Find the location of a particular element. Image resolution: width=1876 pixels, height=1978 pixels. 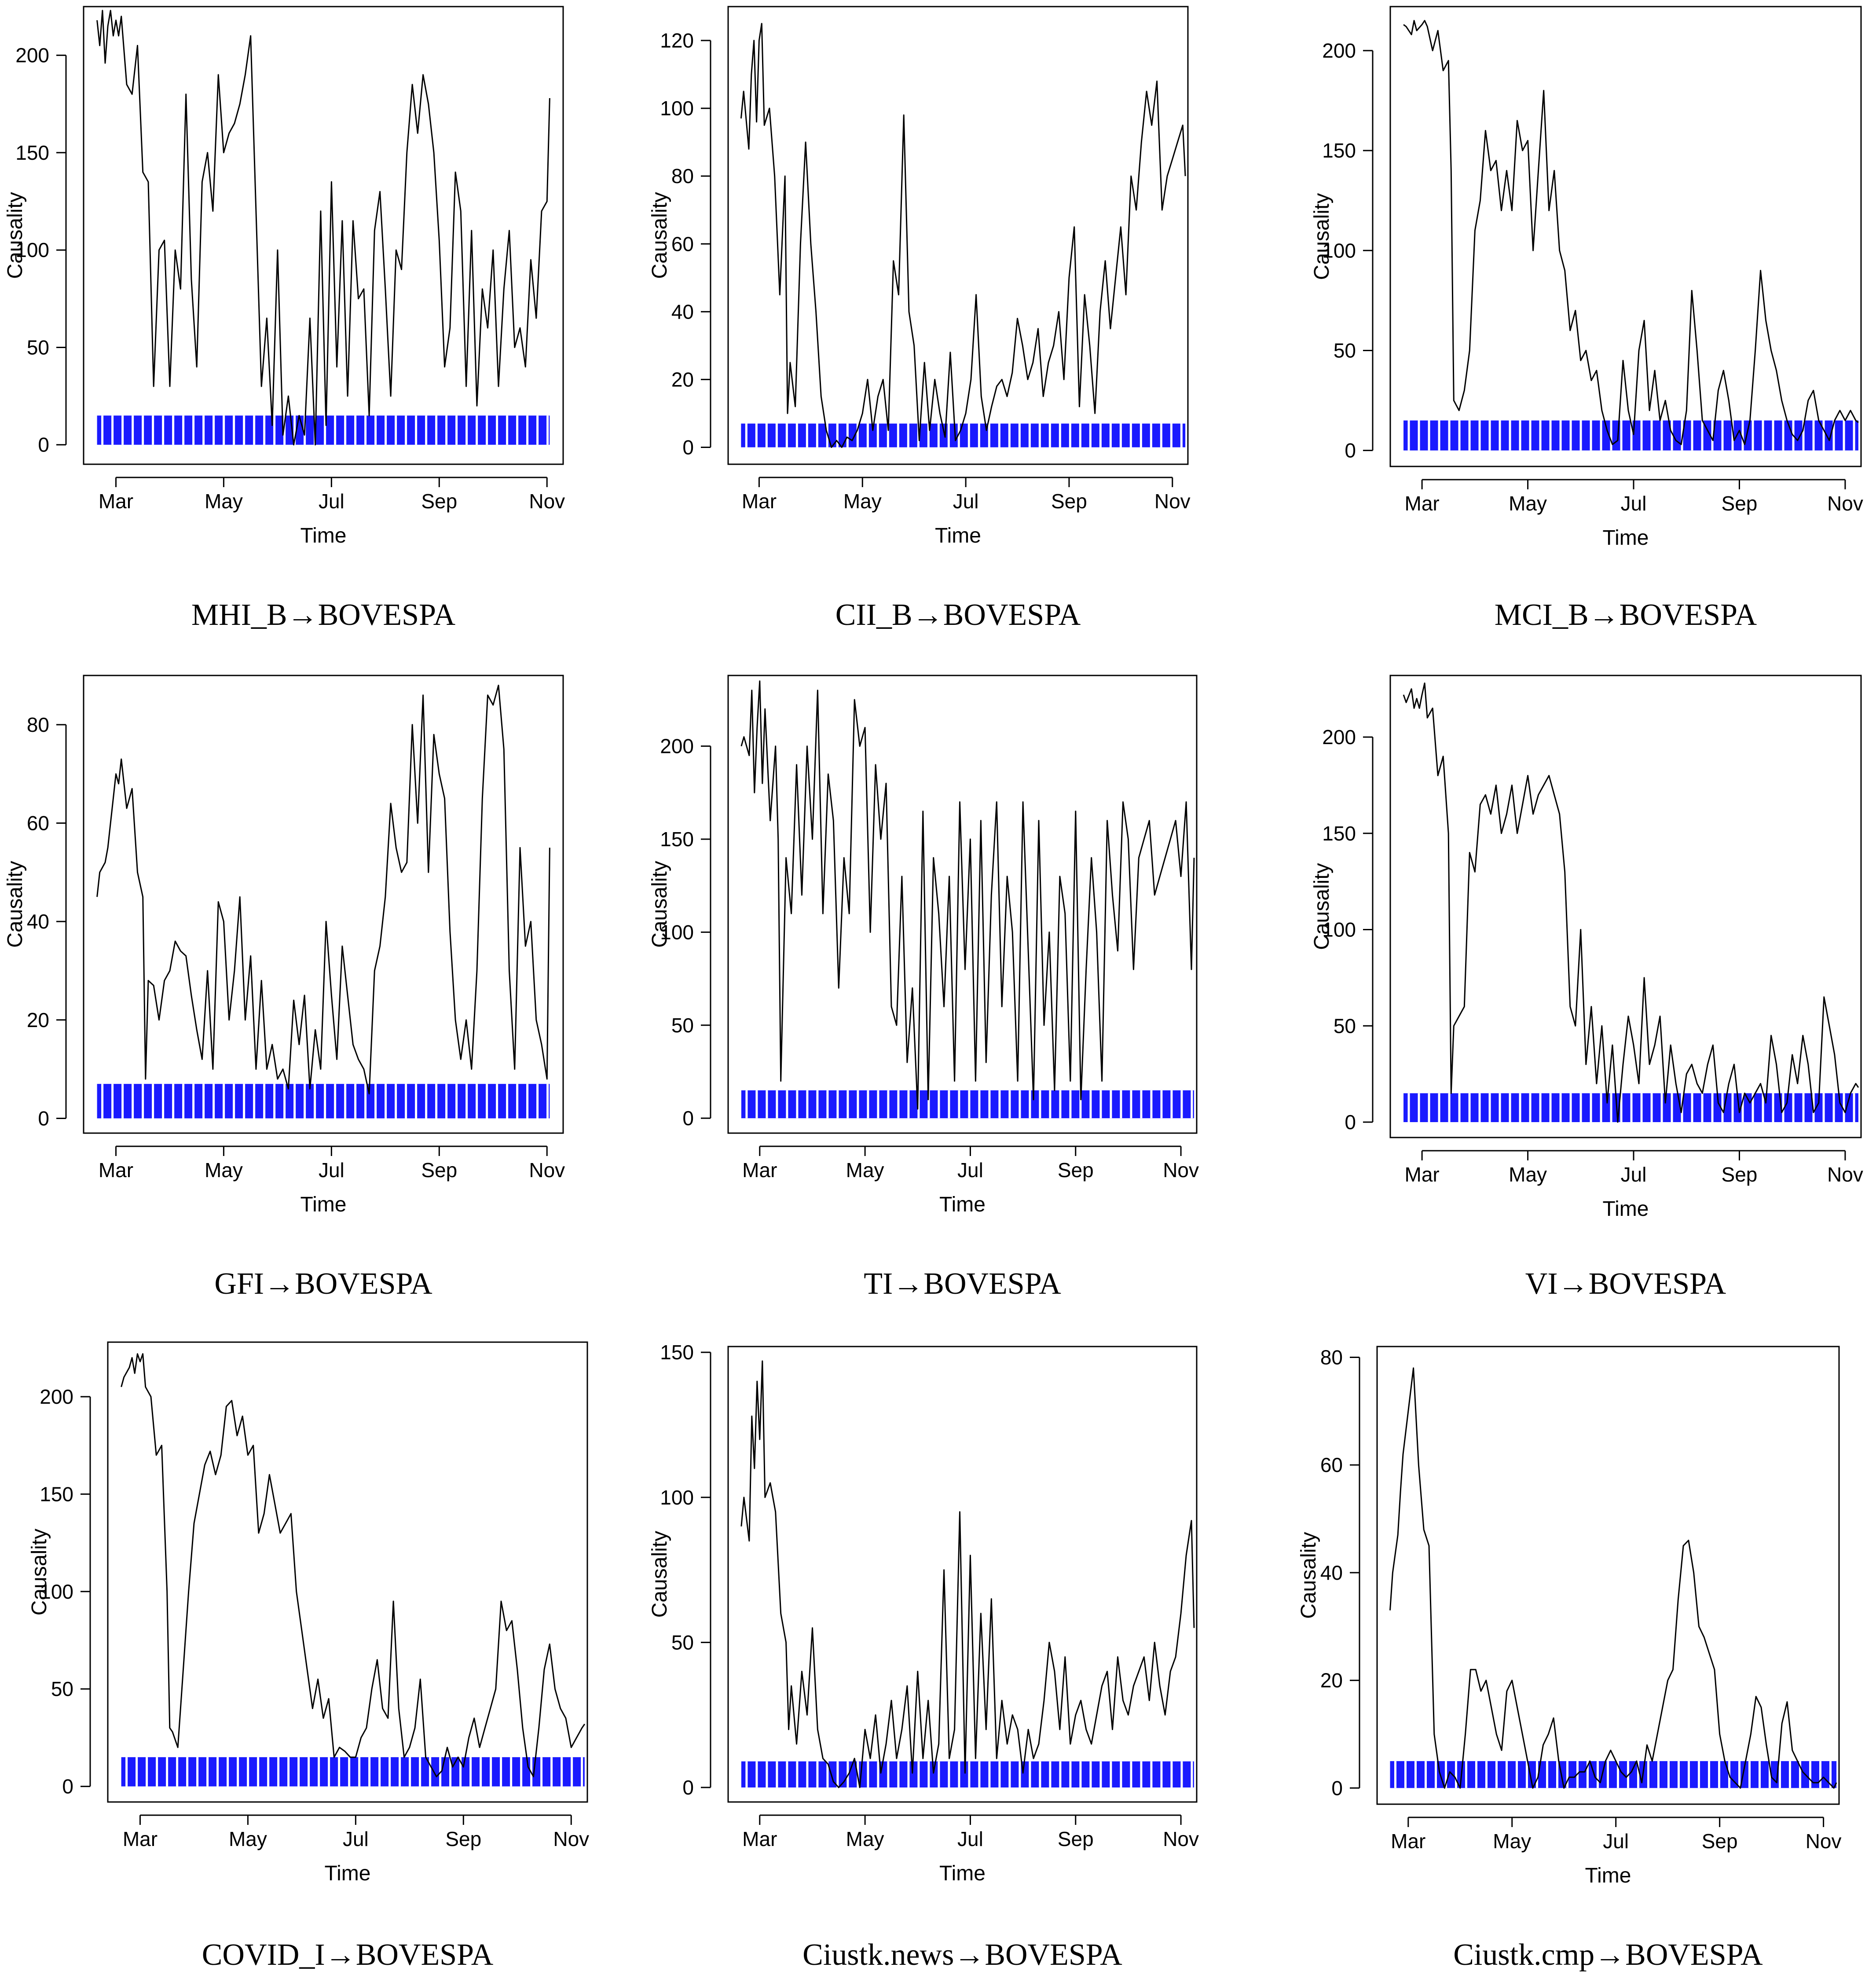

panel-caption: MHI_B→BOVESPA is located at coordinates (323, 615).